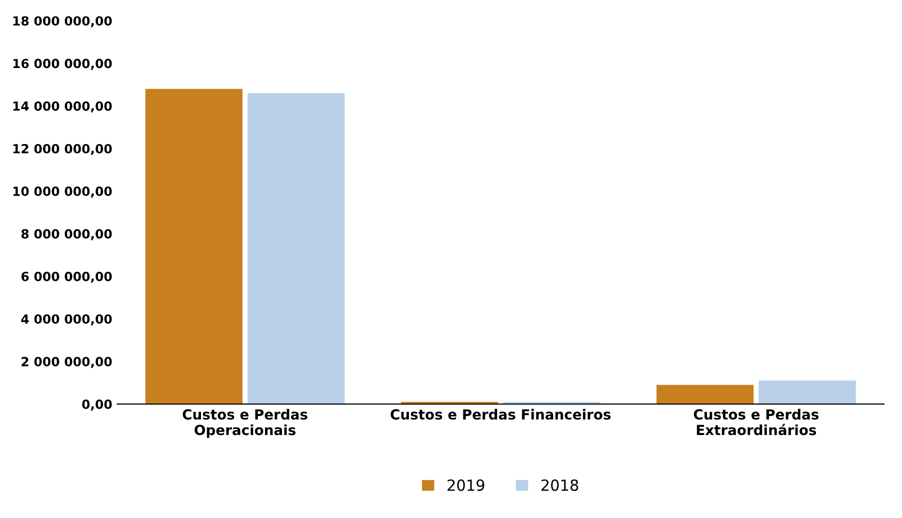 This screenshot has height=518, width=902. I want to click on legend-label: 2018, so click(559, 485).